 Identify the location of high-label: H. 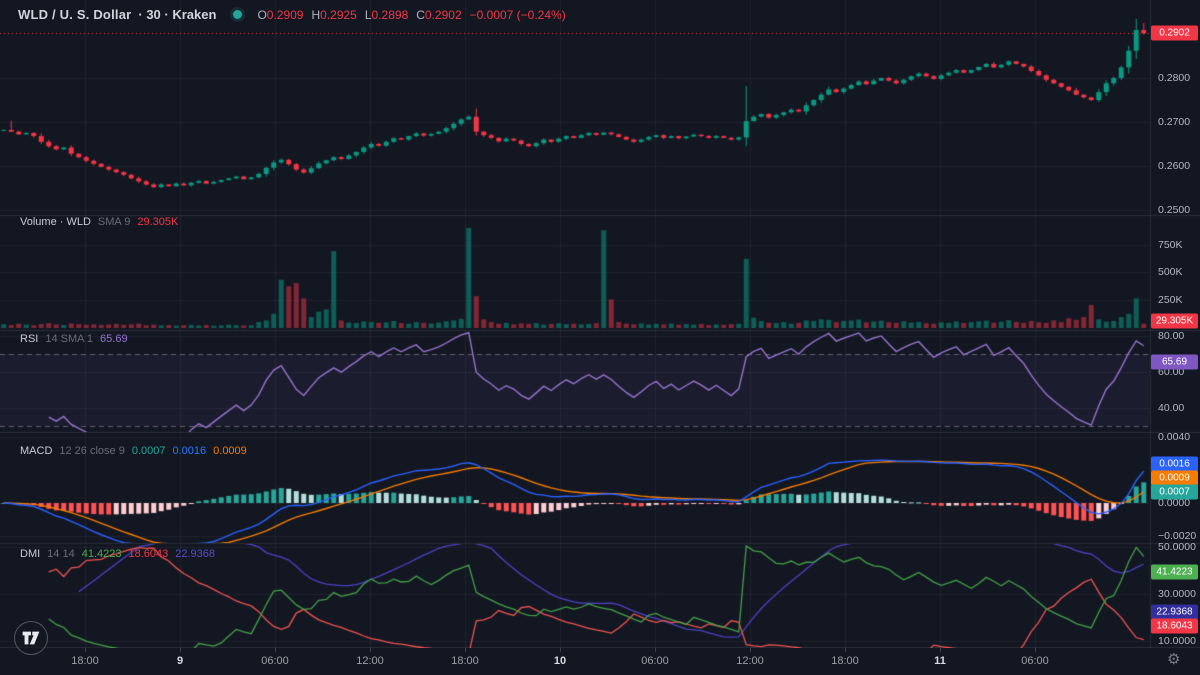
(316, 14).